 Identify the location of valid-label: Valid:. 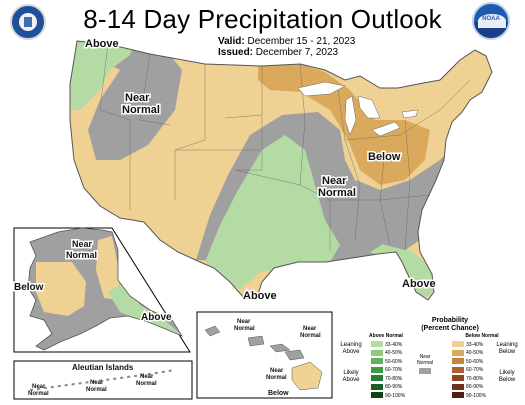
(231, 41).